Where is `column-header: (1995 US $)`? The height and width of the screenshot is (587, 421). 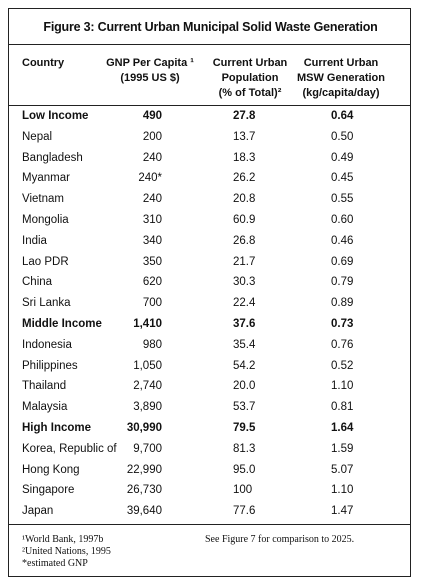
column-header: (1995 US $) is located at coordinates (150, 78).